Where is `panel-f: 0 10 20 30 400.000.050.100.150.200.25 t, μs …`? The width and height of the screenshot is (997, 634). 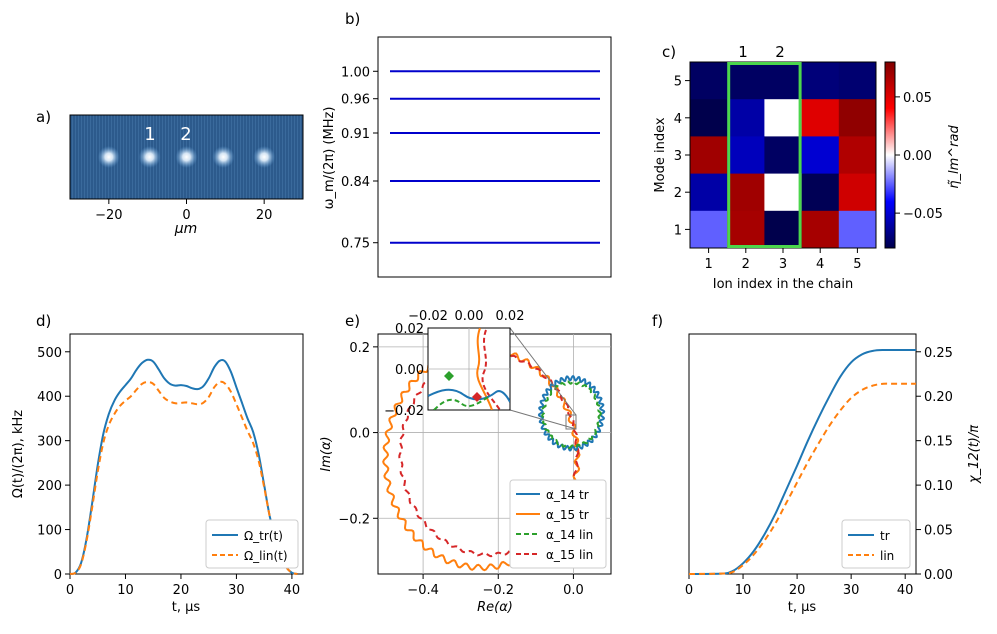 panel-f: 0 10 20 30 400.000.050.100.150.200.25 t, μs … is located at coordinates (833, 474).